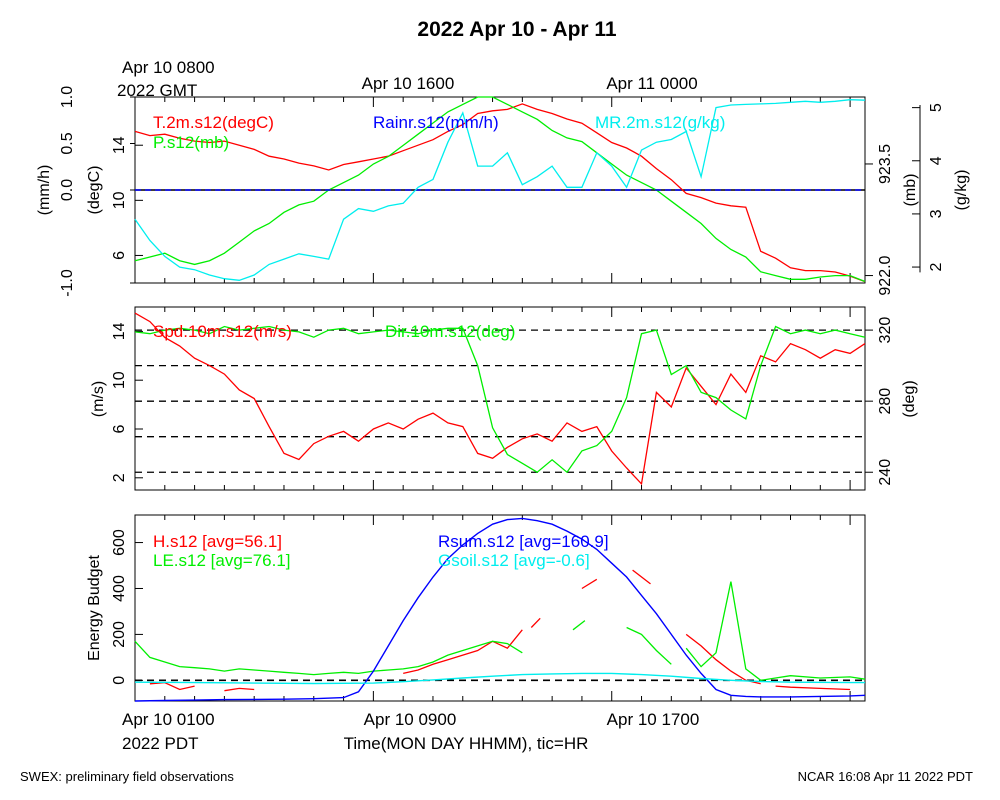 This screenshot has width=1000, height=800. I want to click on bottom-time-end: Apr 10 1700, so click(653, 719).